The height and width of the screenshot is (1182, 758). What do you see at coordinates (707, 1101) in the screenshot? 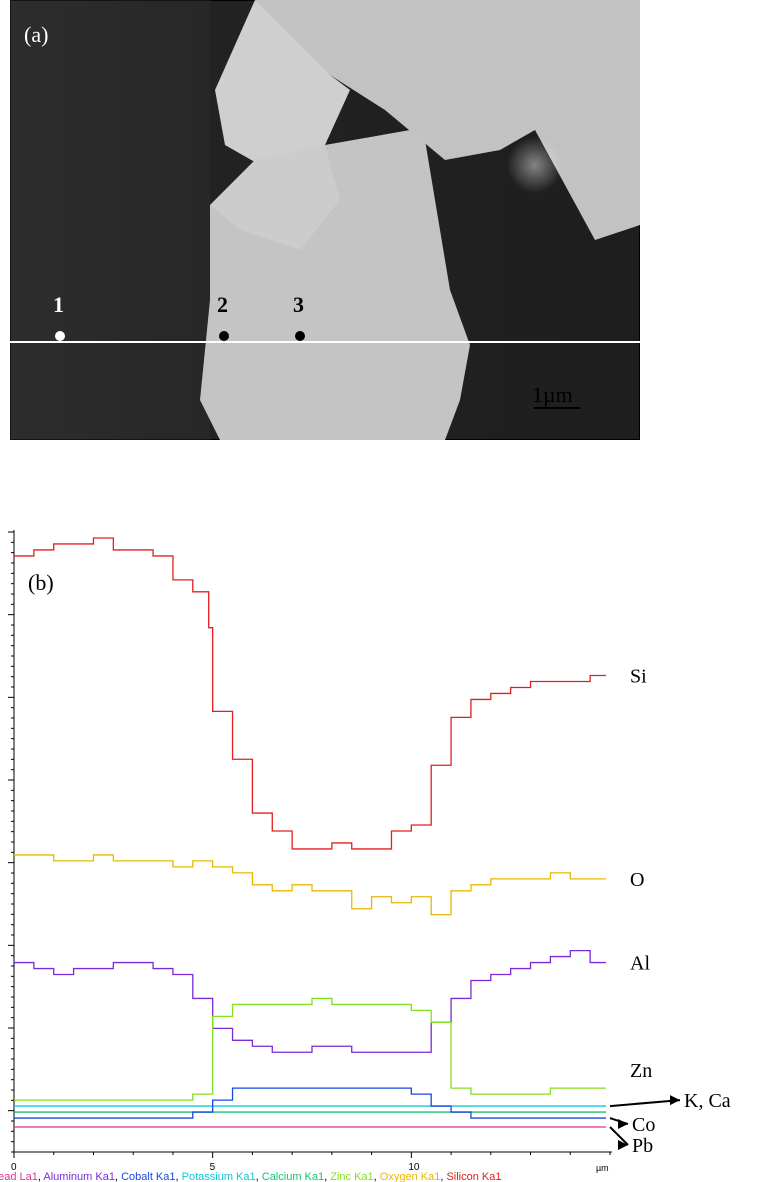
I see `element-label-k-ca: K, Ca` at bounding box center [707, 1101].